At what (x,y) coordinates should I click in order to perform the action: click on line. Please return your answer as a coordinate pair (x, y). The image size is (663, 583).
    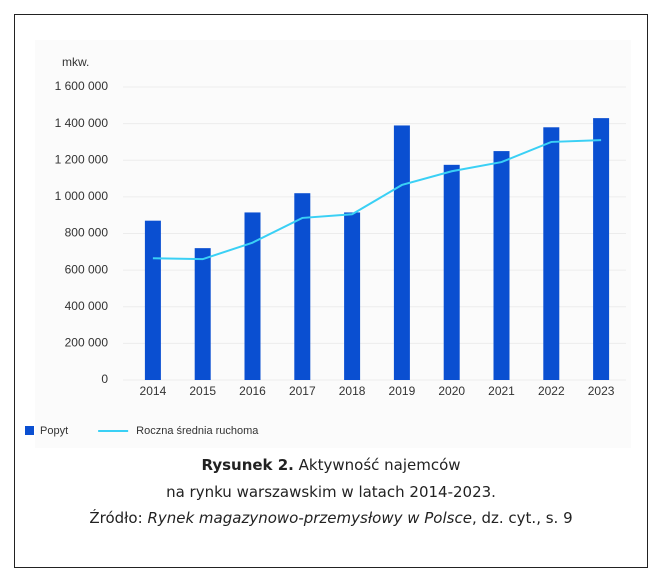
    Looking at the image, I should click on (377, 200).